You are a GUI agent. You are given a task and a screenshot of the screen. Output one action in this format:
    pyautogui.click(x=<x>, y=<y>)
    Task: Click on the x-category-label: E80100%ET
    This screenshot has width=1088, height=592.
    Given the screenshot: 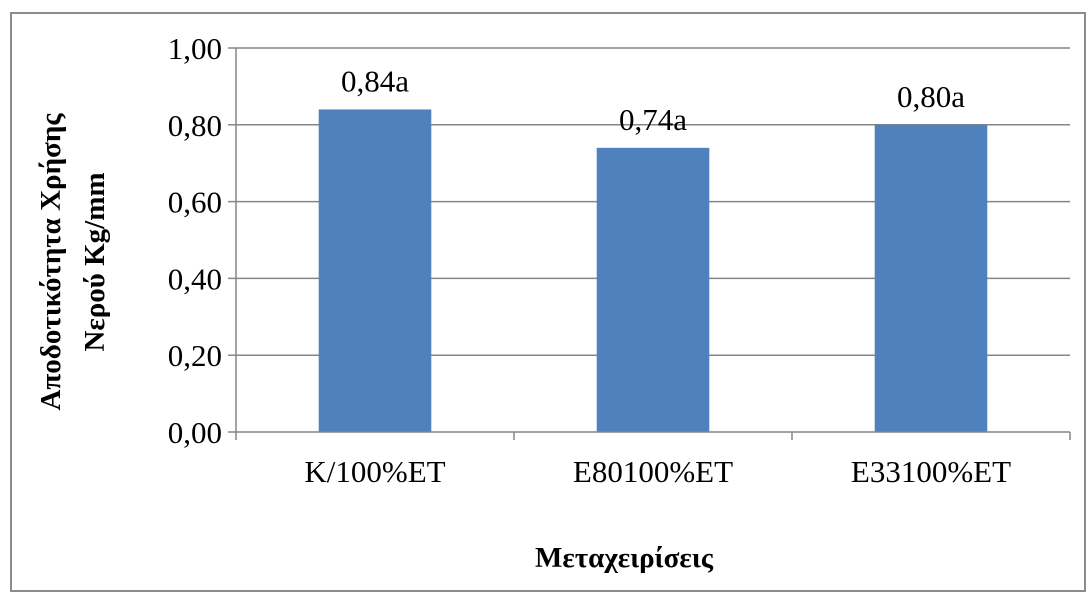 What is the action you would take?
    pyautogui.click(x=653, y=471)
    